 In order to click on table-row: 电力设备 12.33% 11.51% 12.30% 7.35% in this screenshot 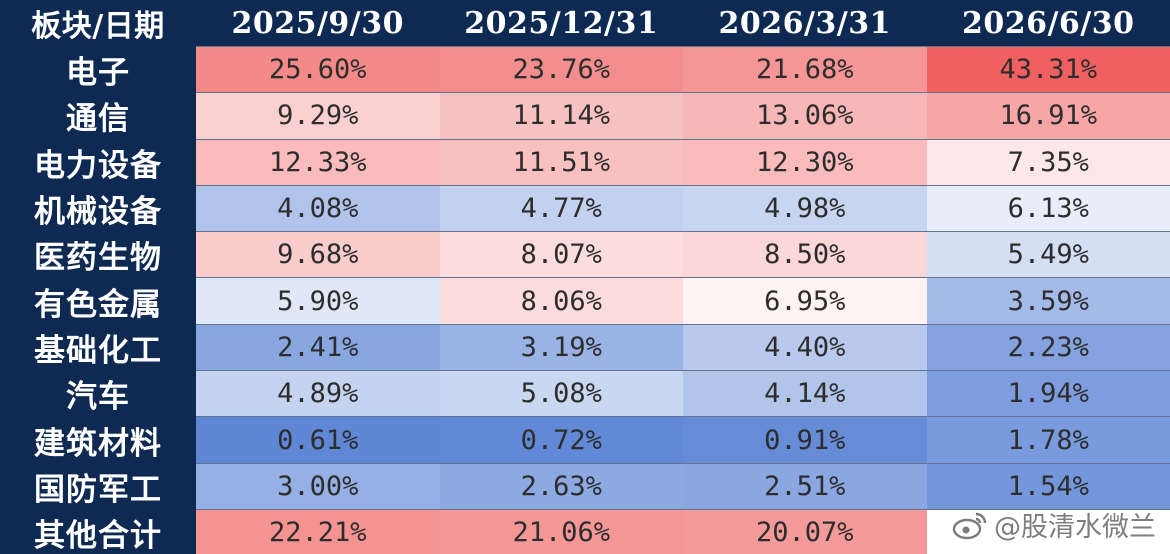, I will do `click(585, 162)`.